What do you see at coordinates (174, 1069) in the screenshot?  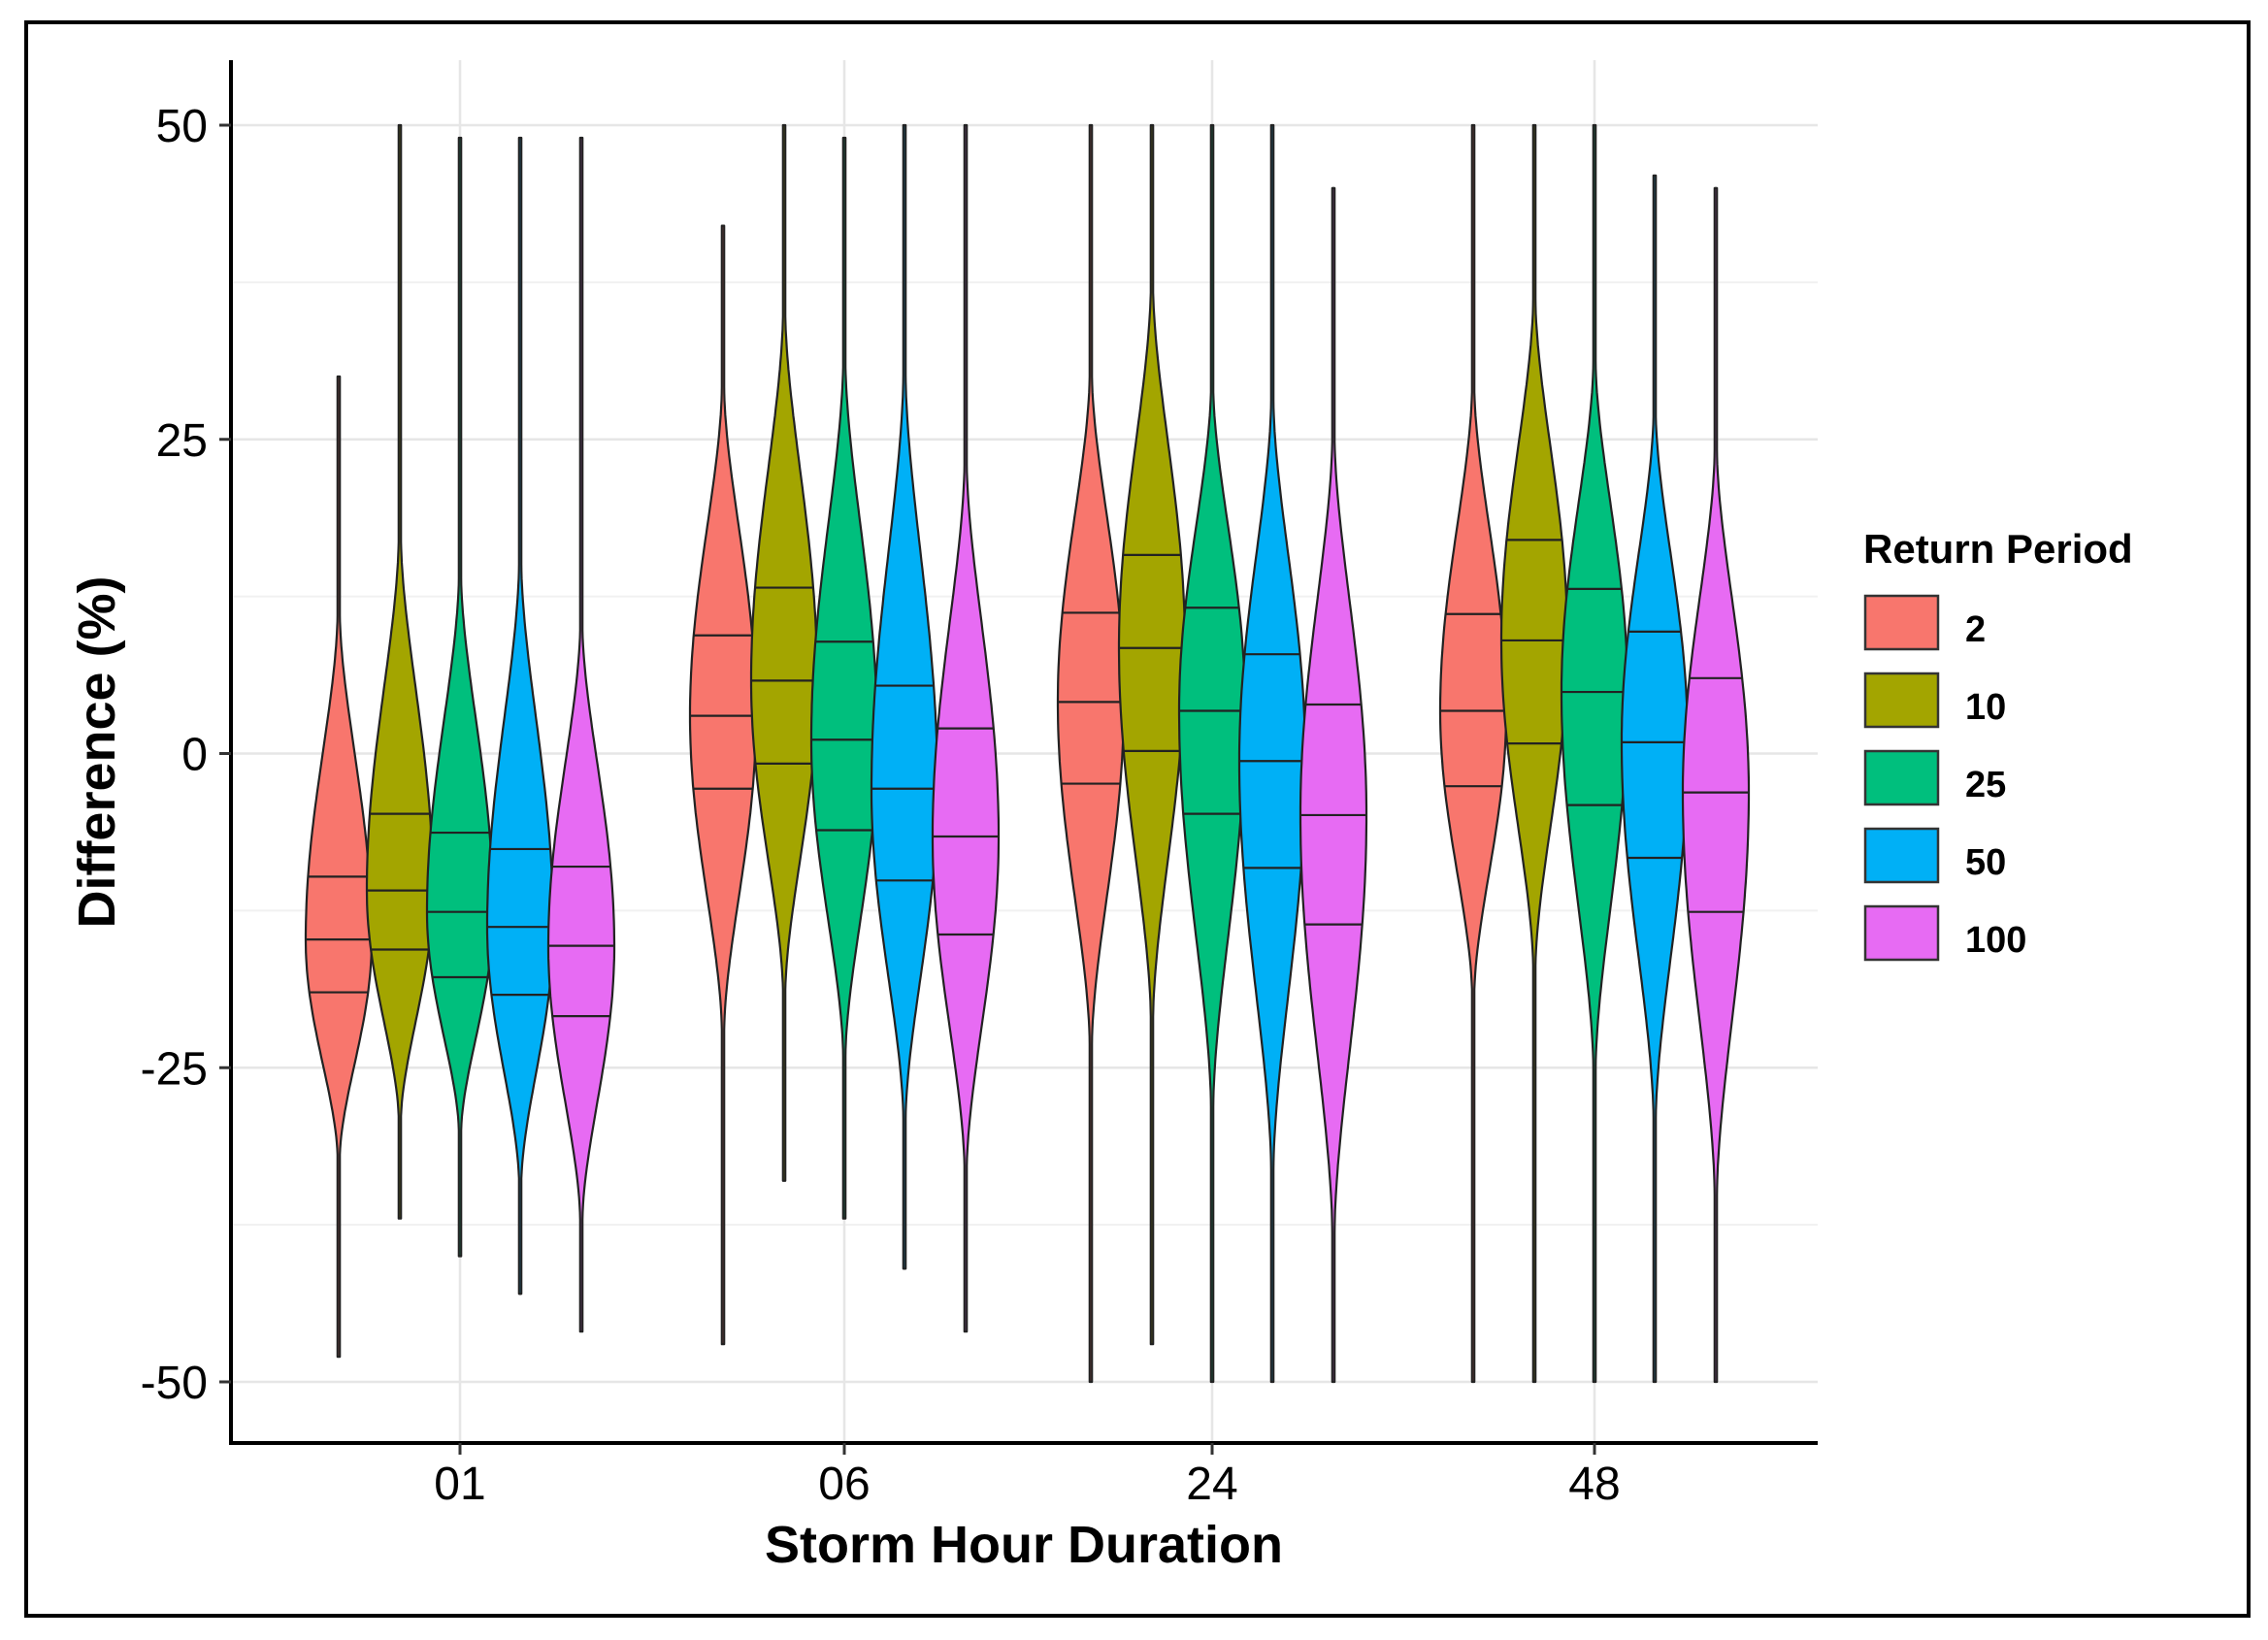 I see `y-tick-label: -25` at bounding box center [174, 1069].